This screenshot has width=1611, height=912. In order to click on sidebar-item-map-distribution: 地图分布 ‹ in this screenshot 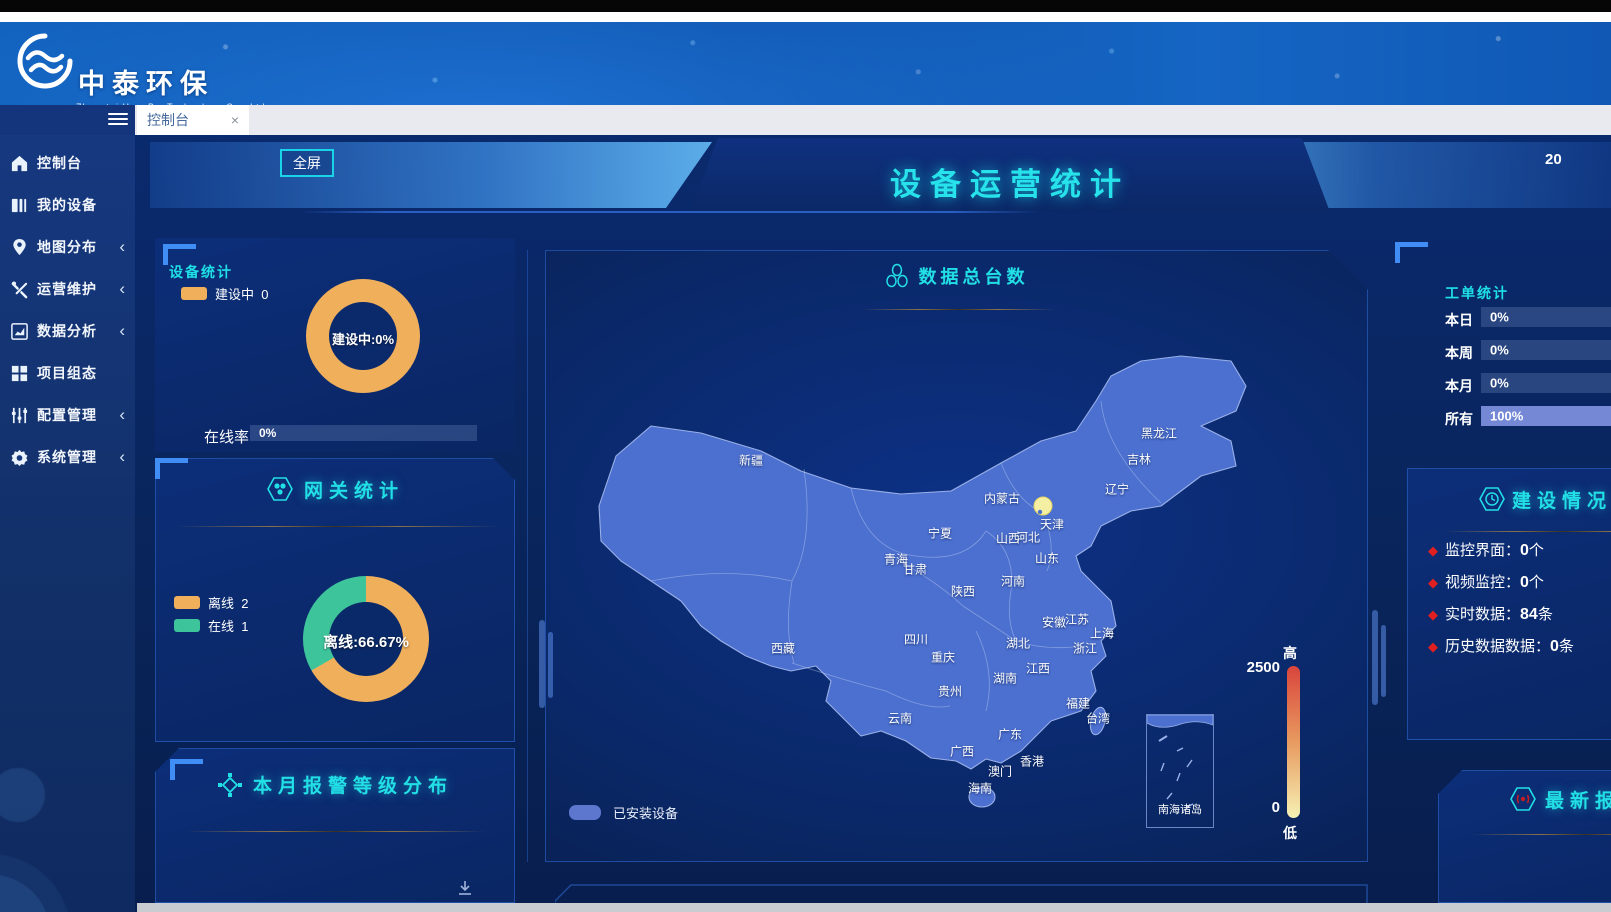, I will do `click(67, 247)`.